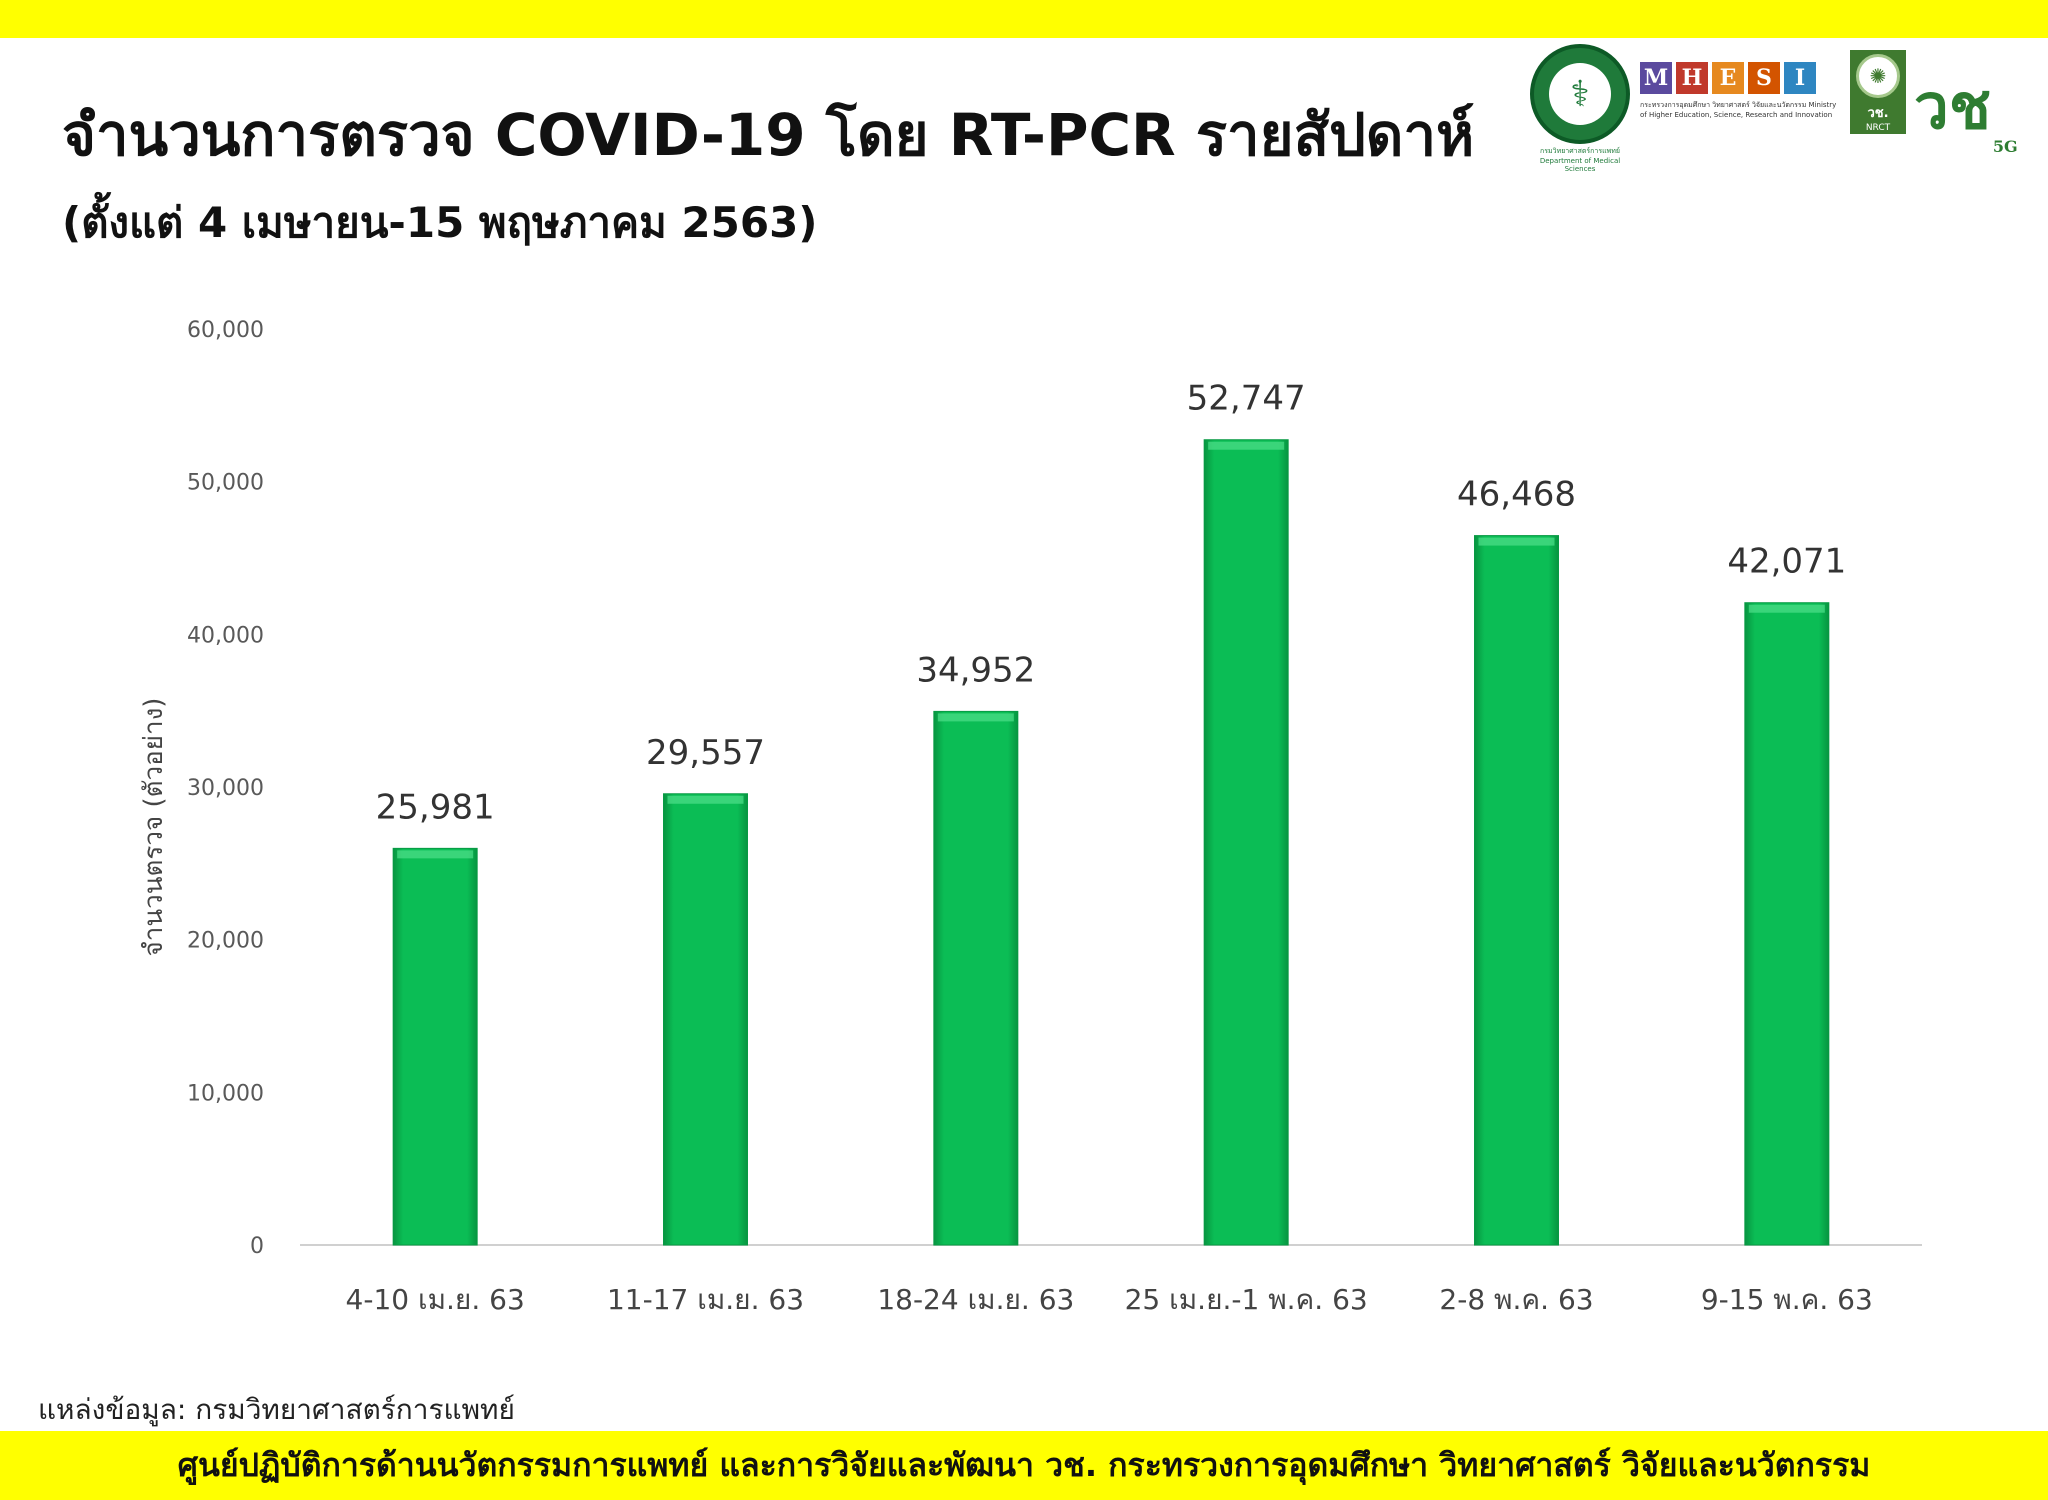 The width and height of the screenshot is (2048, 1500). Describe the element at coordinates (225, 330) in the screenshot. I see `y-tick-label: 60,000` at that location.